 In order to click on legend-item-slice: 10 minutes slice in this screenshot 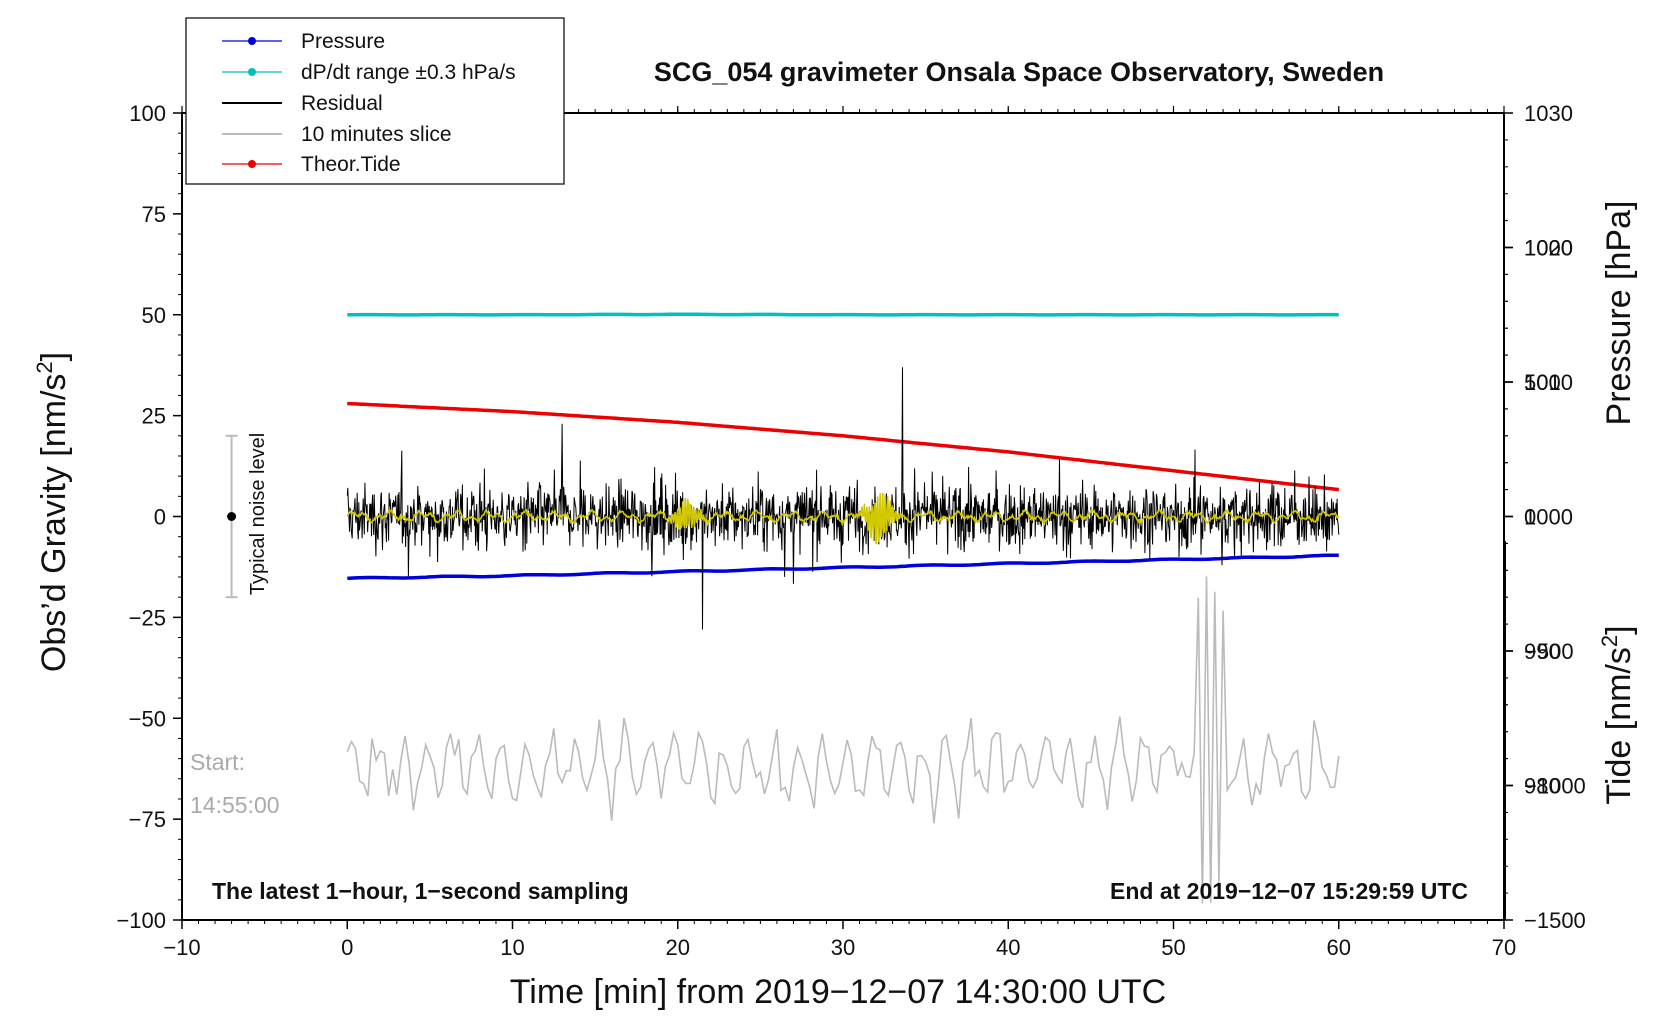, I will do `click(337, 134)`.